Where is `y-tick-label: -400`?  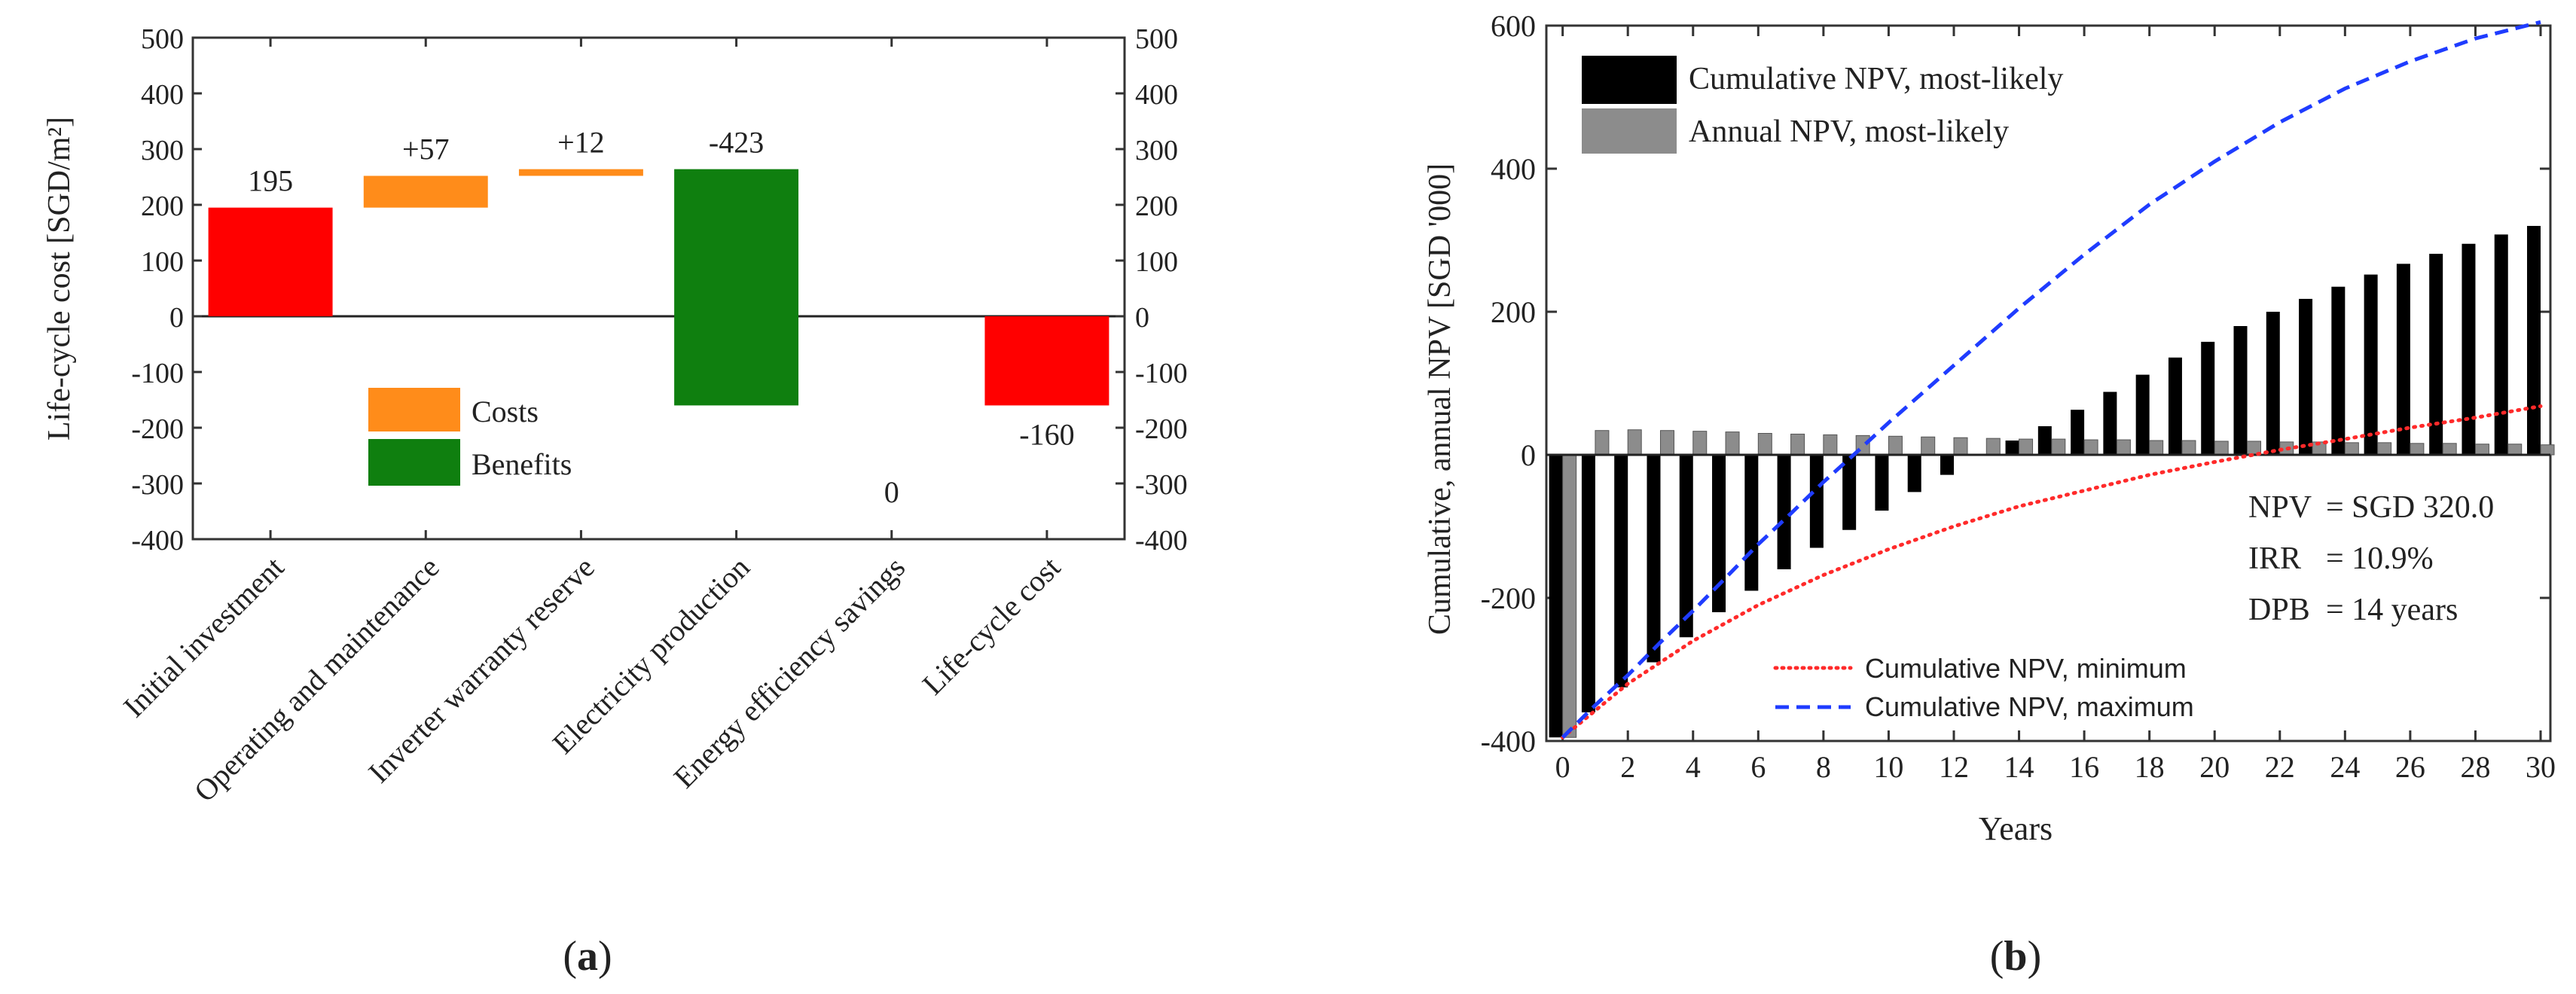 y-tick-label: -400 is located at coordinates (1509, 741).